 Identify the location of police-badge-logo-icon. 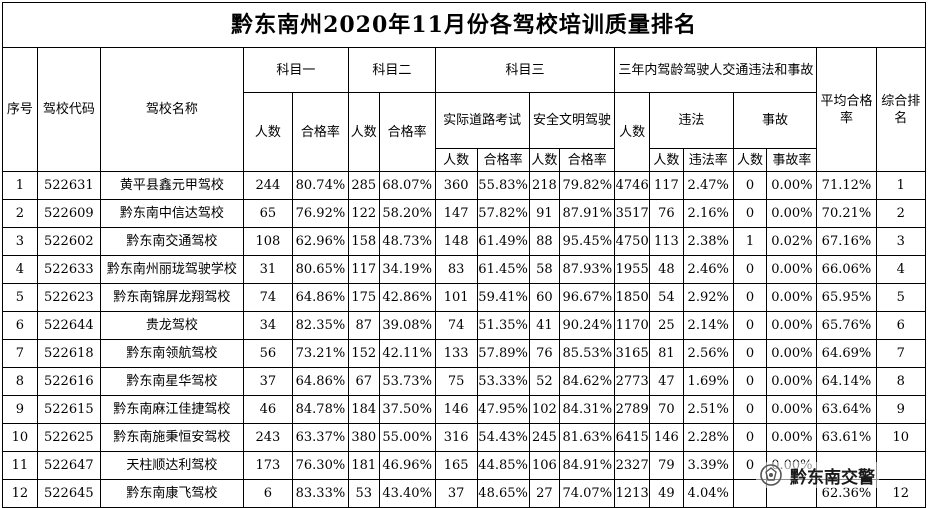
(771, 475).